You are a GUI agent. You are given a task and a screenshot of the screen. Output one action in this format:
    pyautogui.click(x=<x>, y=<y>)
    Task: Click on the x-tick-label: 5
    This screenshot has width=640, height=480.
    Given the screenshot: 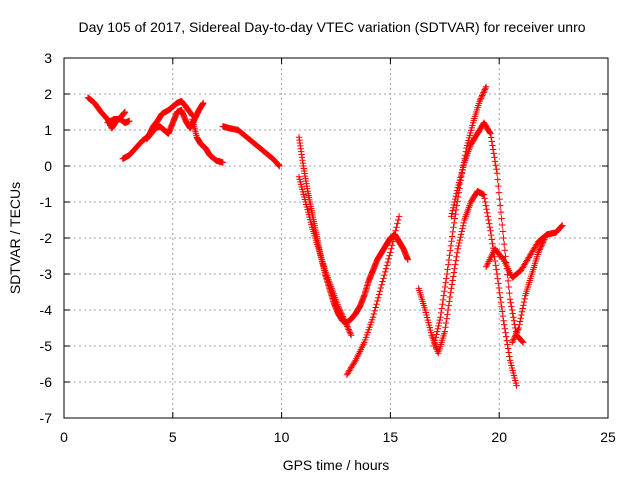 What is the action you would take?
    pyautogui.click(x=173, y=437)
    